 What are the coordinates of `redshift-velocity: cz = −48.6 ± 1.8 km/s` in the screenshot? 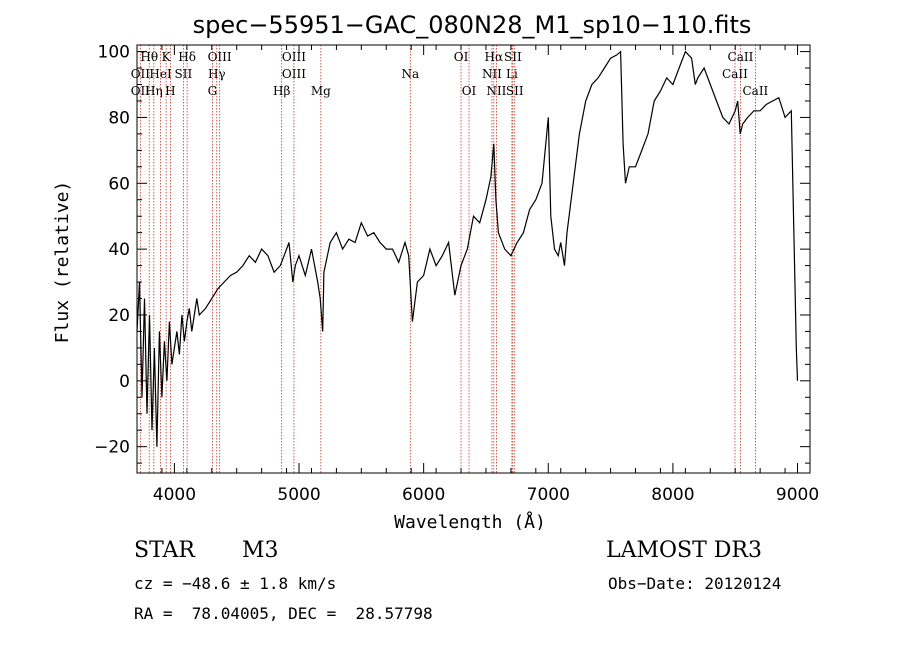 It's located at (235, 583).